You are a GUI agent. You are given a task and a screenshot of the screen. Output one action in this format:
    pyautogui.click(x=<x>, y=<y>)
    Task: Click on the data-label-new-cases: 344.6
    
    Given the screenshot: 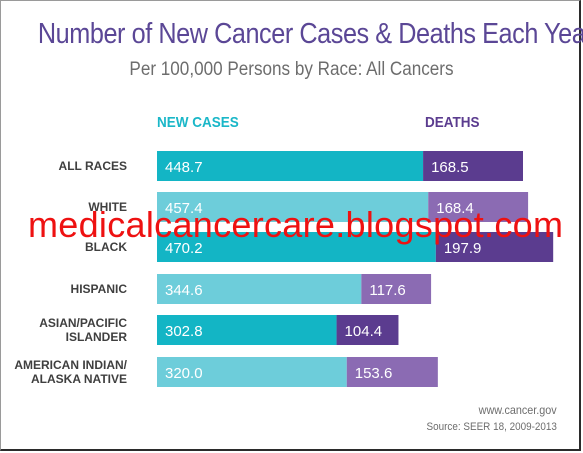 What is the action you would take?
    pyautogui.click(x=184, y=290)
    